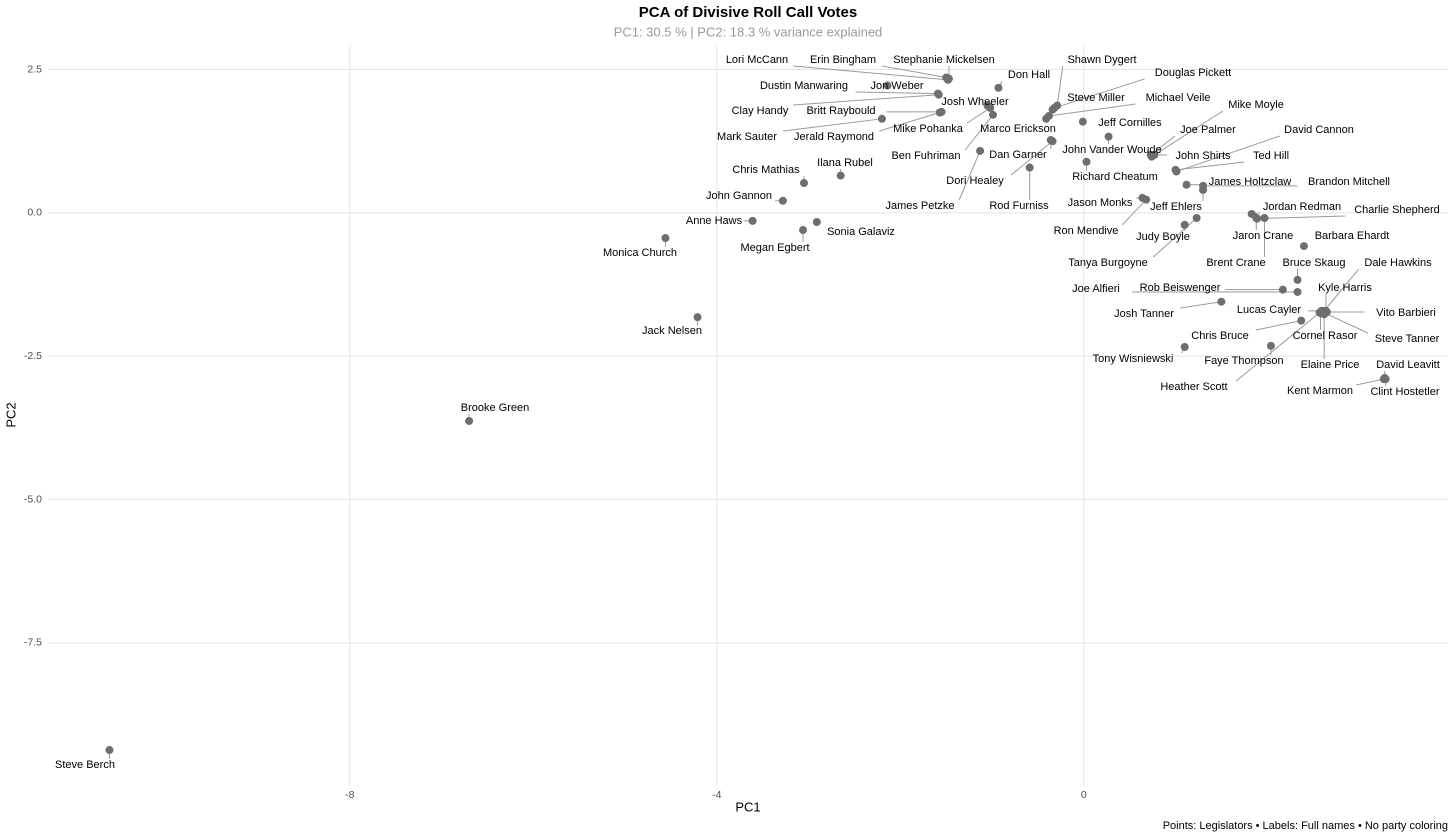  I want to click on point-label: Steve Berch, so click(85, 765).